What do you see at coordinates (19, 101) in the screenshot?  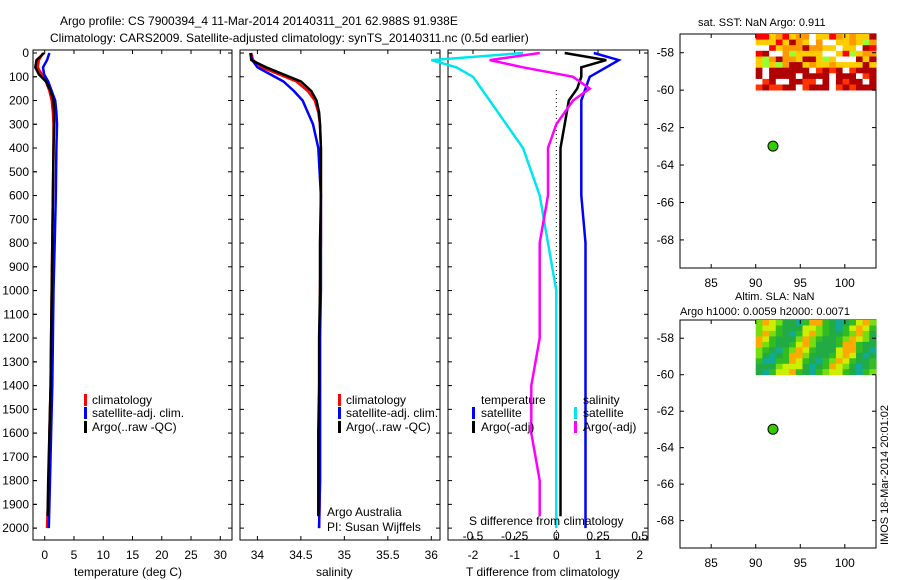 I see `depth-tick-label: 200` at bounding box center [19, 101].